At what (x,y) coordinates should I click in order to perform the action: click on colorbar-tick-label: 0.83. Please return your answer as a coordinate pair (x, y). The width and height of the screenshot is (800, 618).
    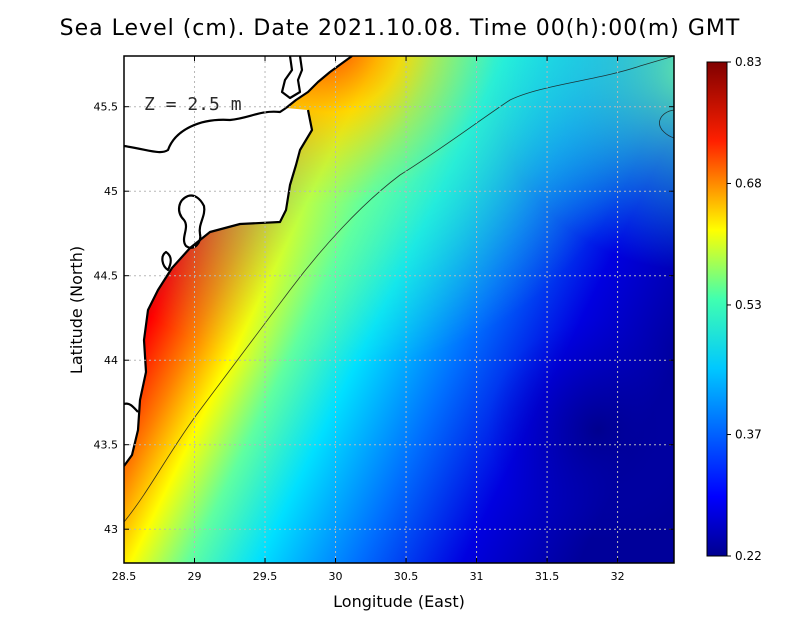
    Looking at the image, I should click on (748, 62).